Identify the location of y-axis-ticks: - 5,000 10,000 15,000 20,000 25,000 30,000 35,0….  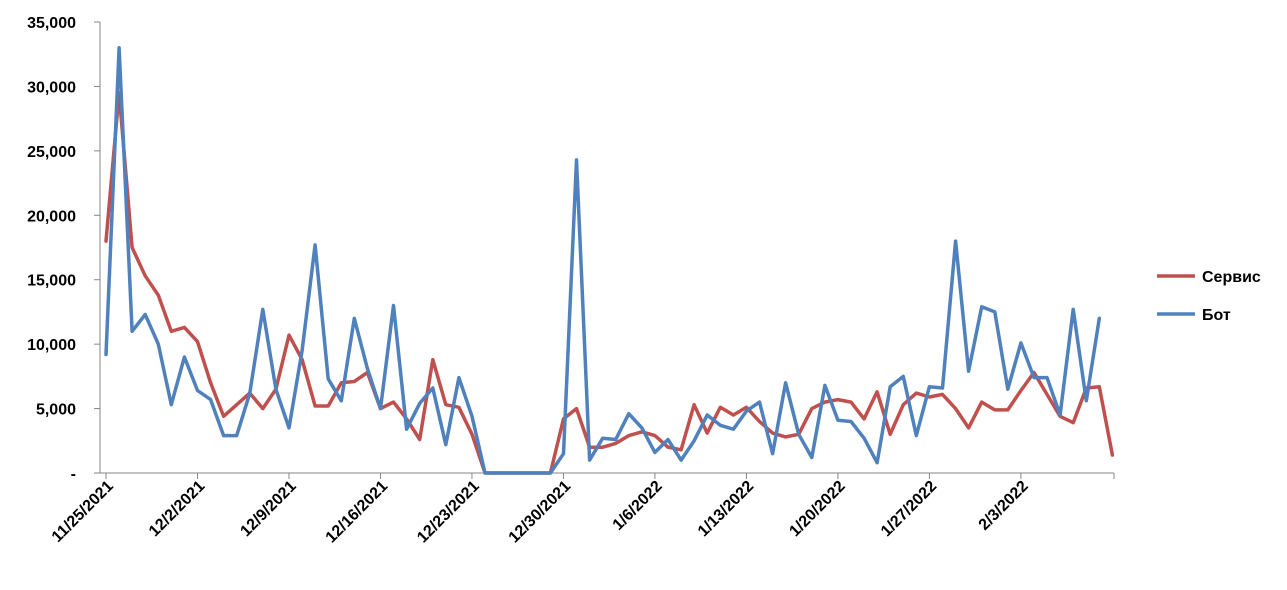
(63, 249).